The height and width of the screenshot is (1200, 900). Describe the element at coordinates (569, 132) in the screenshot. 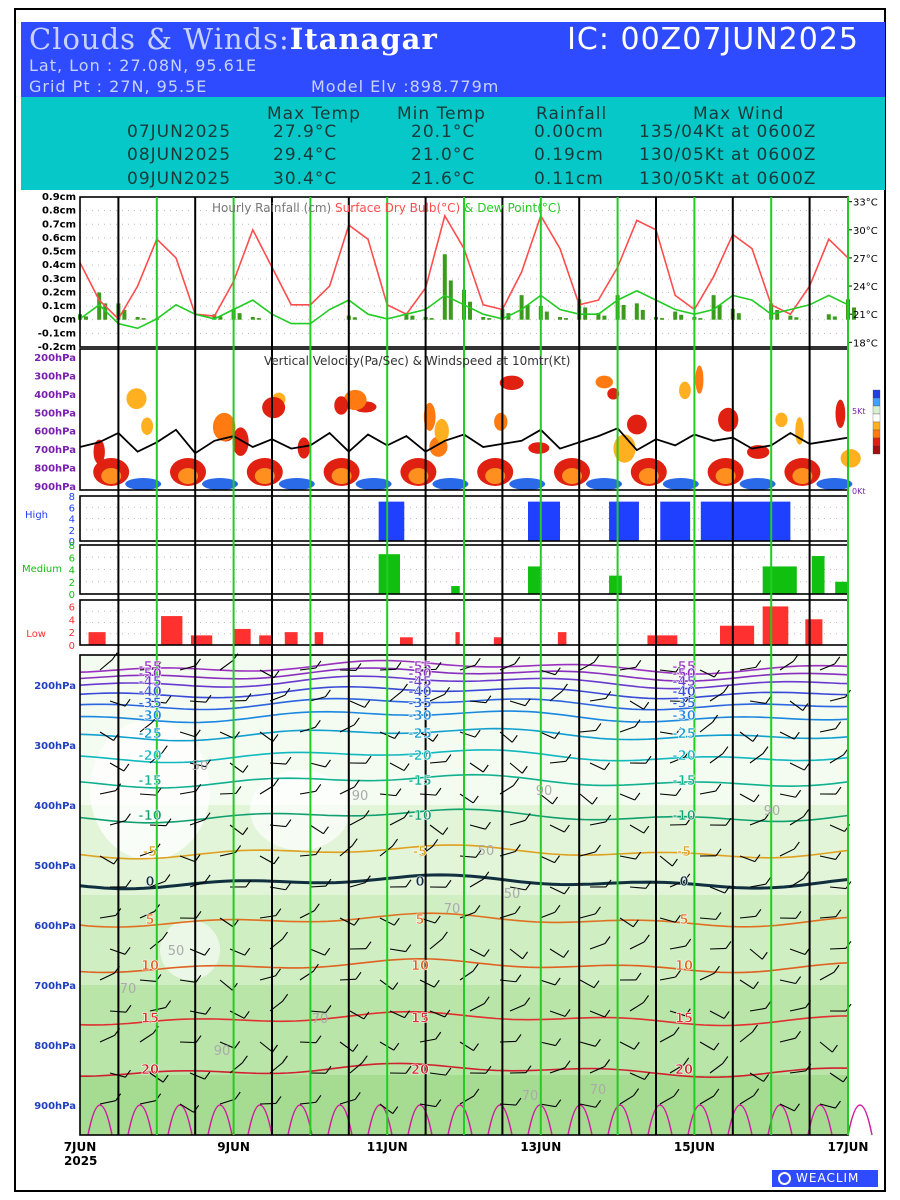

I see `row-rainfall: 0.00cm` at that location.